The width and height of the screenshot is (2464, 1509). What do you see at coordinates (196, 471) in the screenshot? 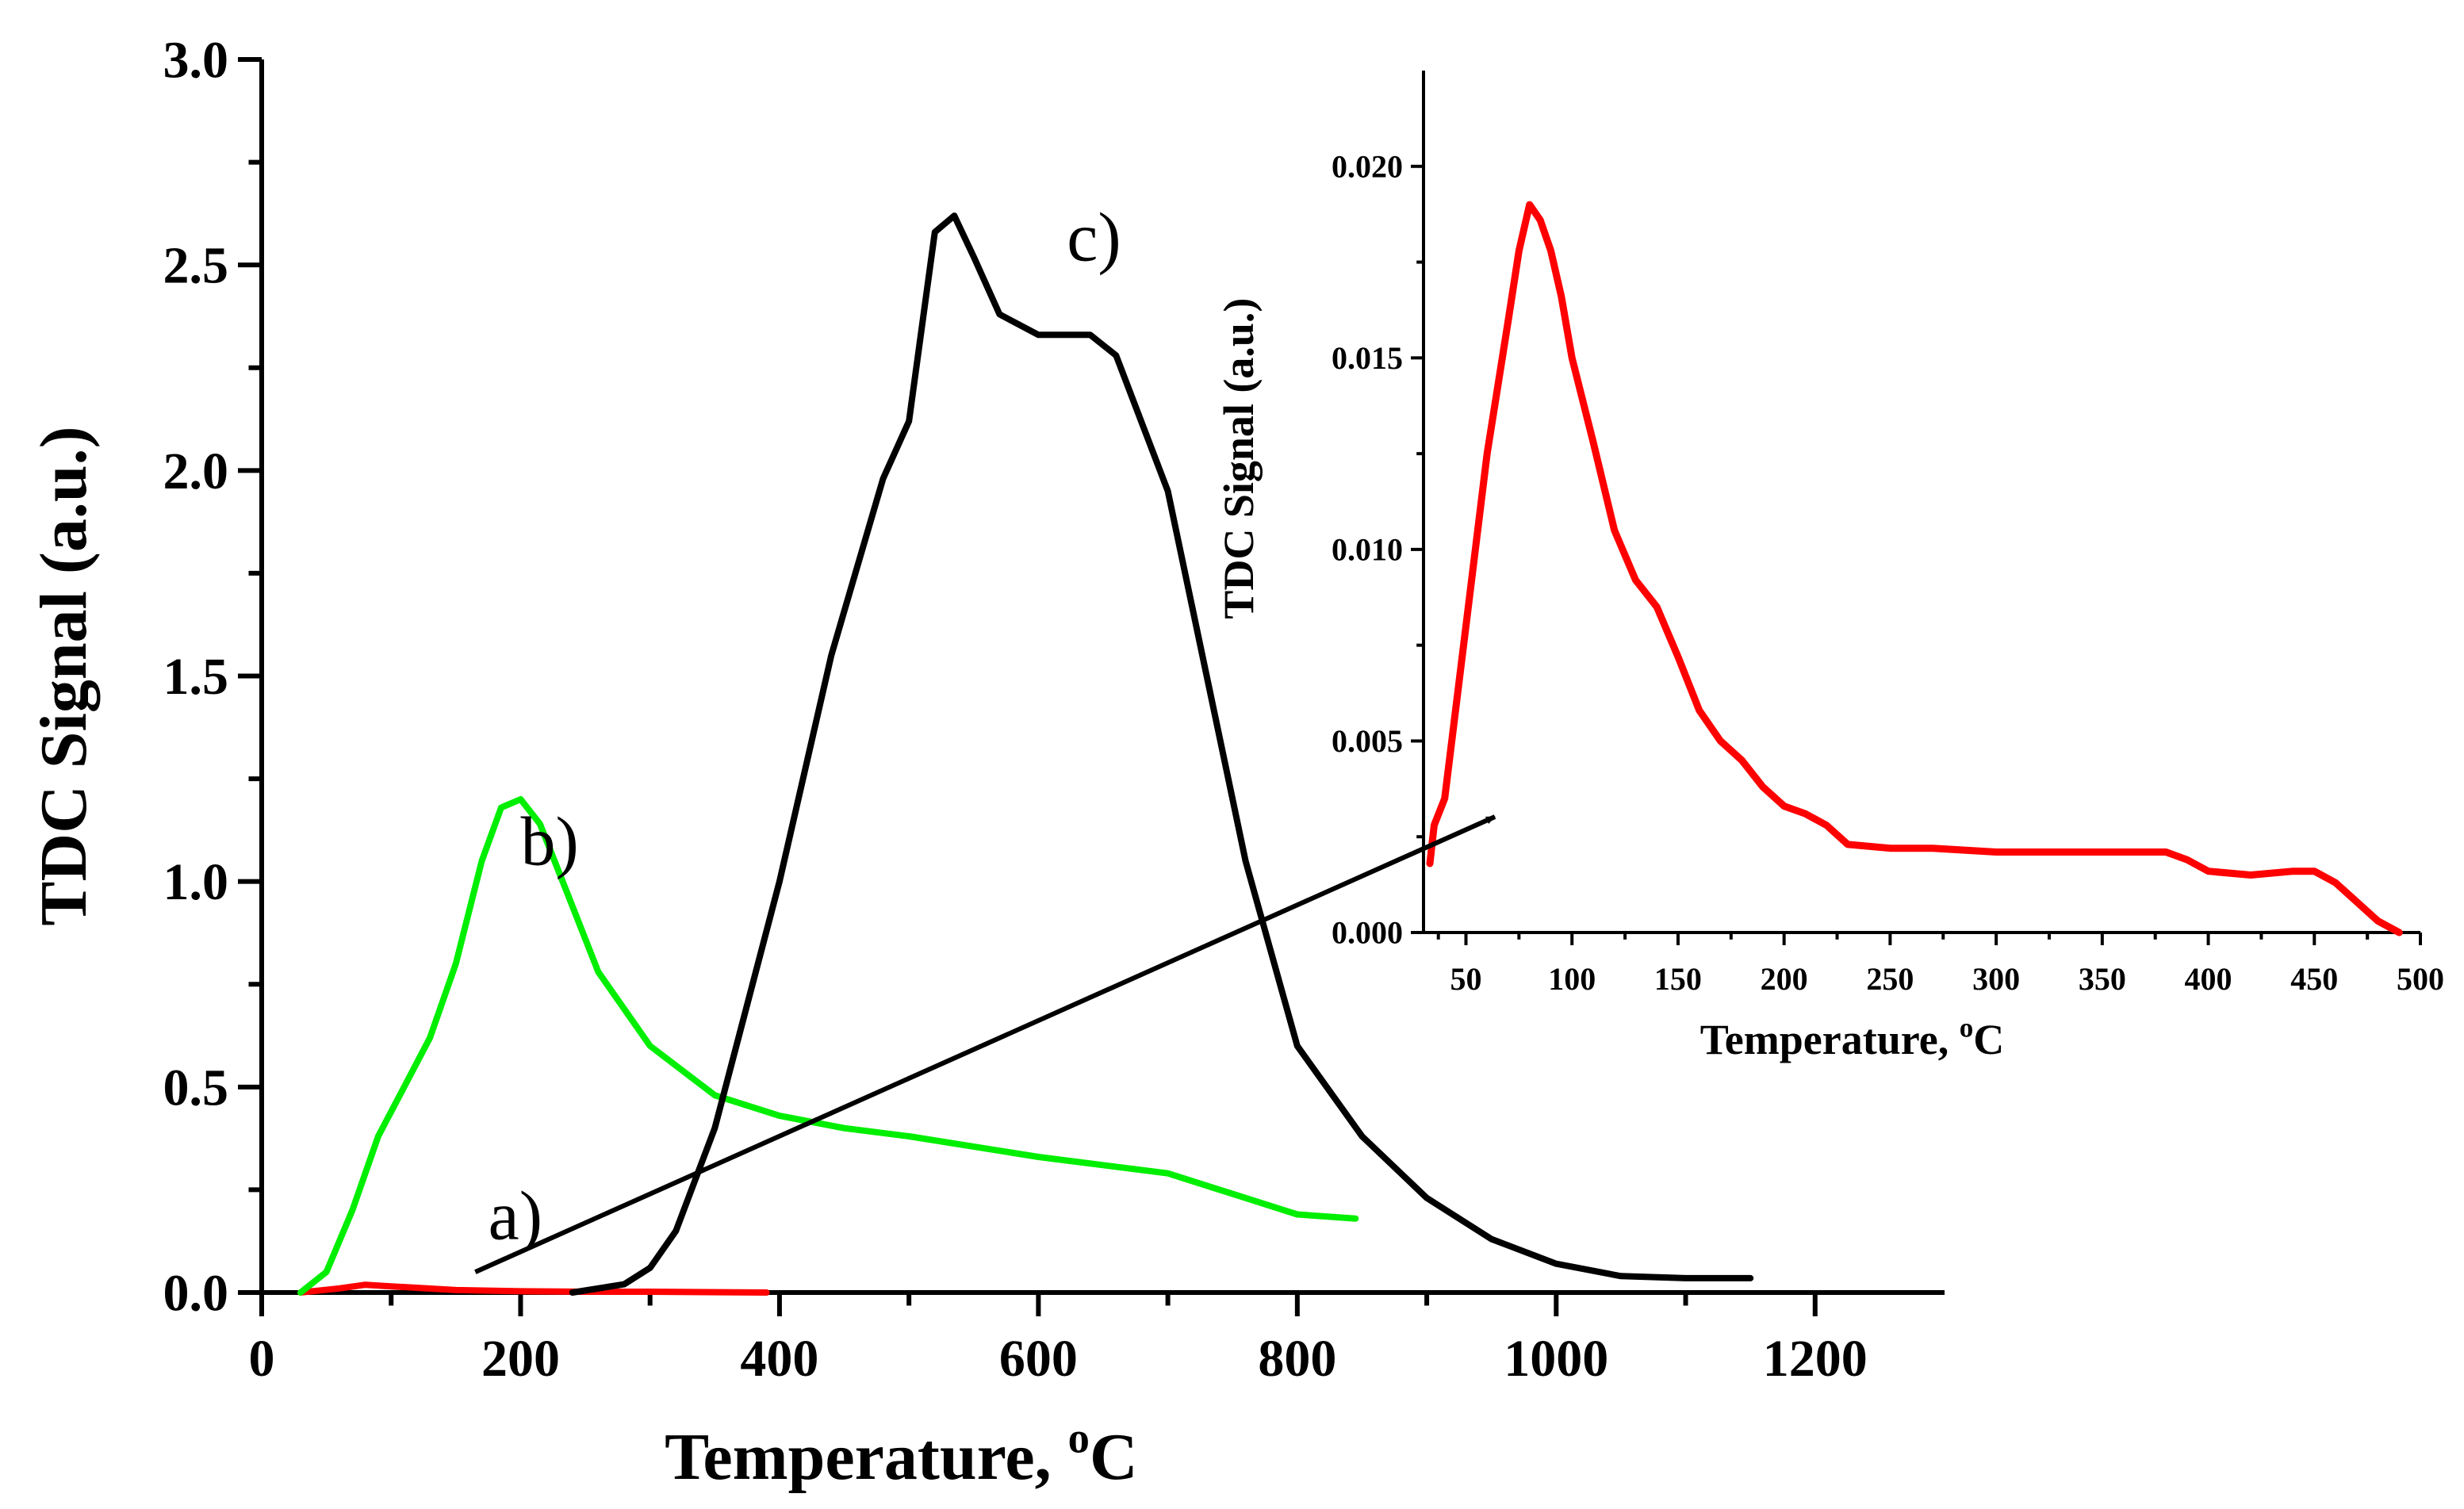
I see `y-tick-label: 2.0` at bounding box center [196, 471].